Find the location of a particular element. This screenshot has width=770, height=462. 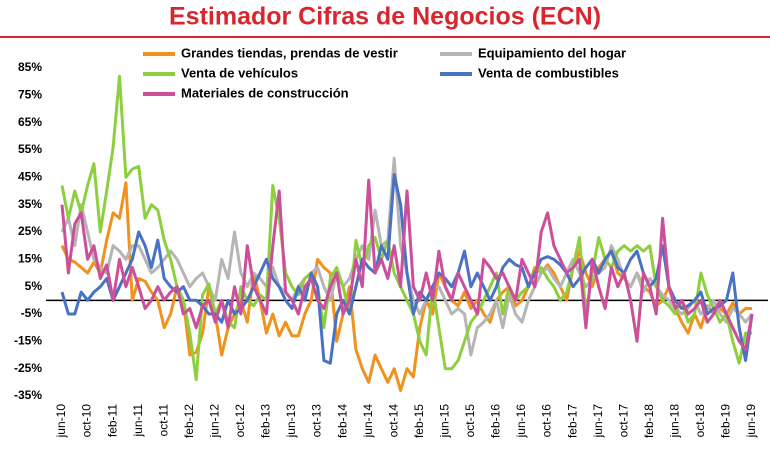

x-tick-label: feb-11 is located at coordinates (112, 420).